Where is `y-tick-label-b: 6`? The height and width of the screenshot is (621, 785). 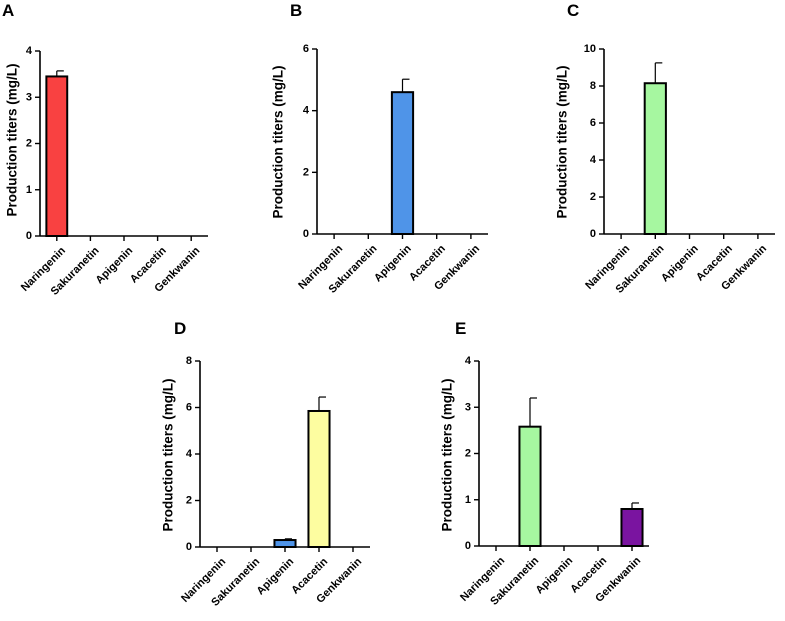
y-tick-label-b: 6 is located at coordinates (306, 49).